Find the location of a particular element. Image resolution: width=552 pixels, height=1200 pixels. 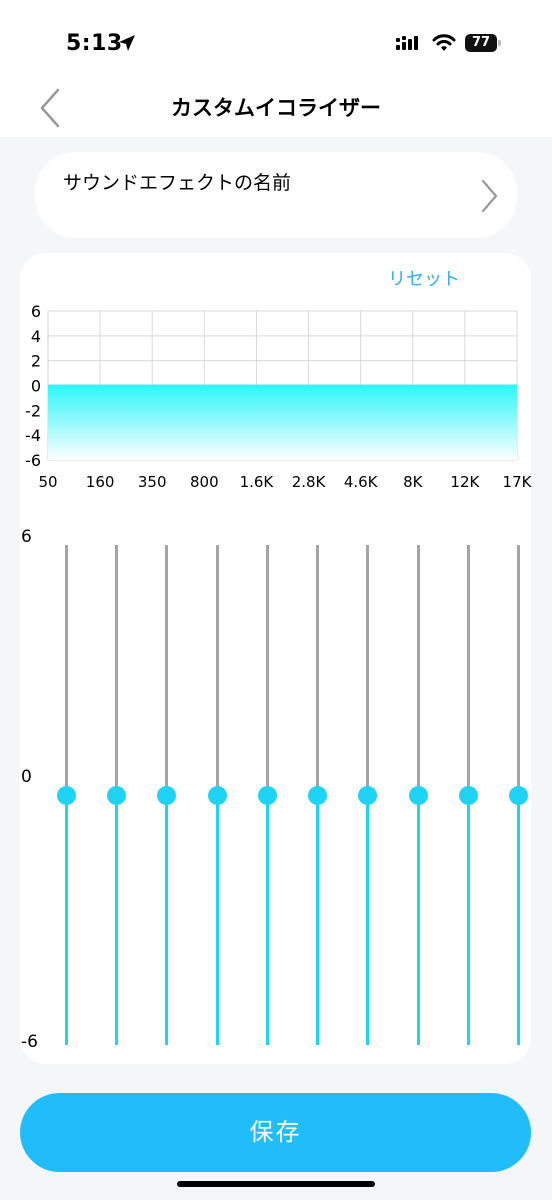

back-button is located at coordinates (50, 108).